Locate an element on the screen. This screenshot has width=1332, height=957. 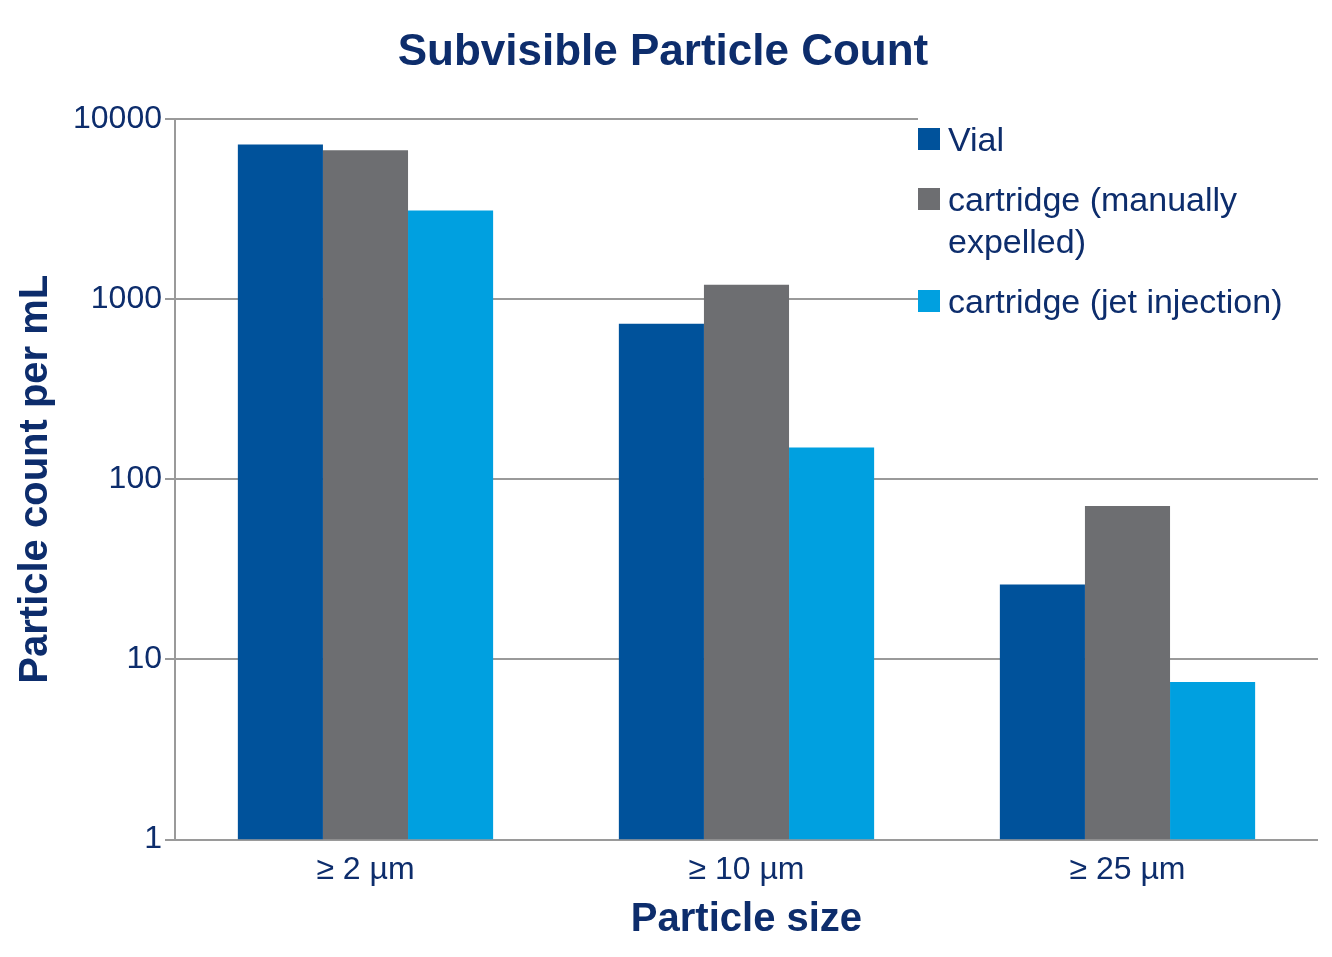
chart-title: Subvisible Particle Count is located at coordinates (663, 49).